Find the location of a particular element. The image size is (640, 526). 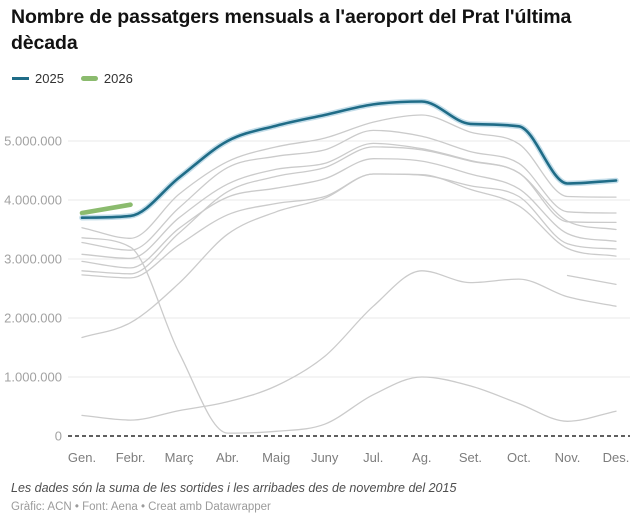

x-axis-label: Març is located at coordinates (179, 457).